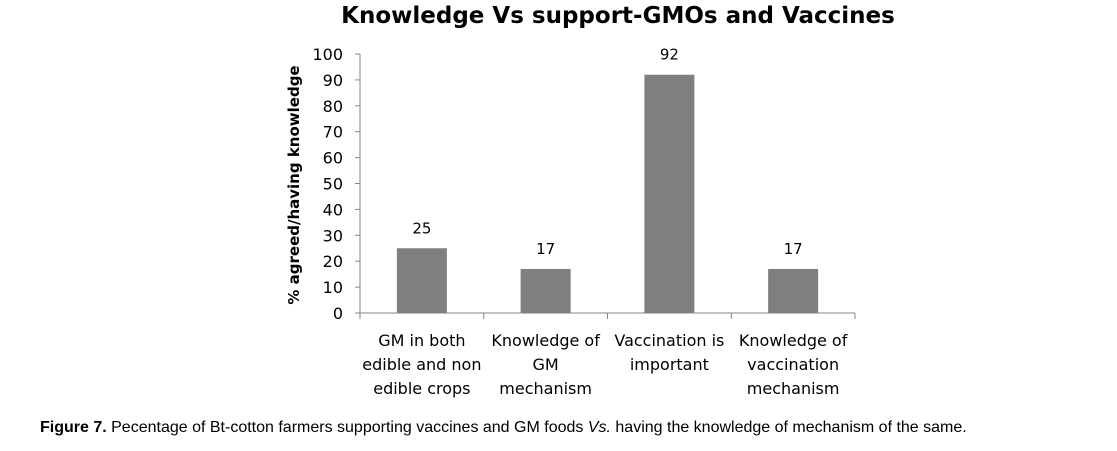 The width and height of the screenshot is (1117, 451). What do you see at coordinates (333, 235) in the screenshot?
I see `y-tick-label: 30` at bounding box center [333, 235].